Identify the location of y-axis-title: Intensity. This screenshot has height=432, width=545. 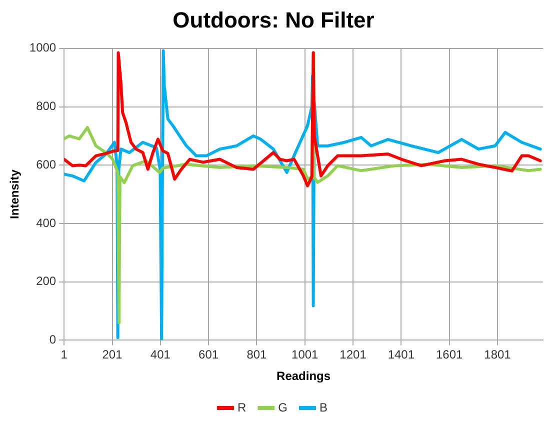
(15, 194).